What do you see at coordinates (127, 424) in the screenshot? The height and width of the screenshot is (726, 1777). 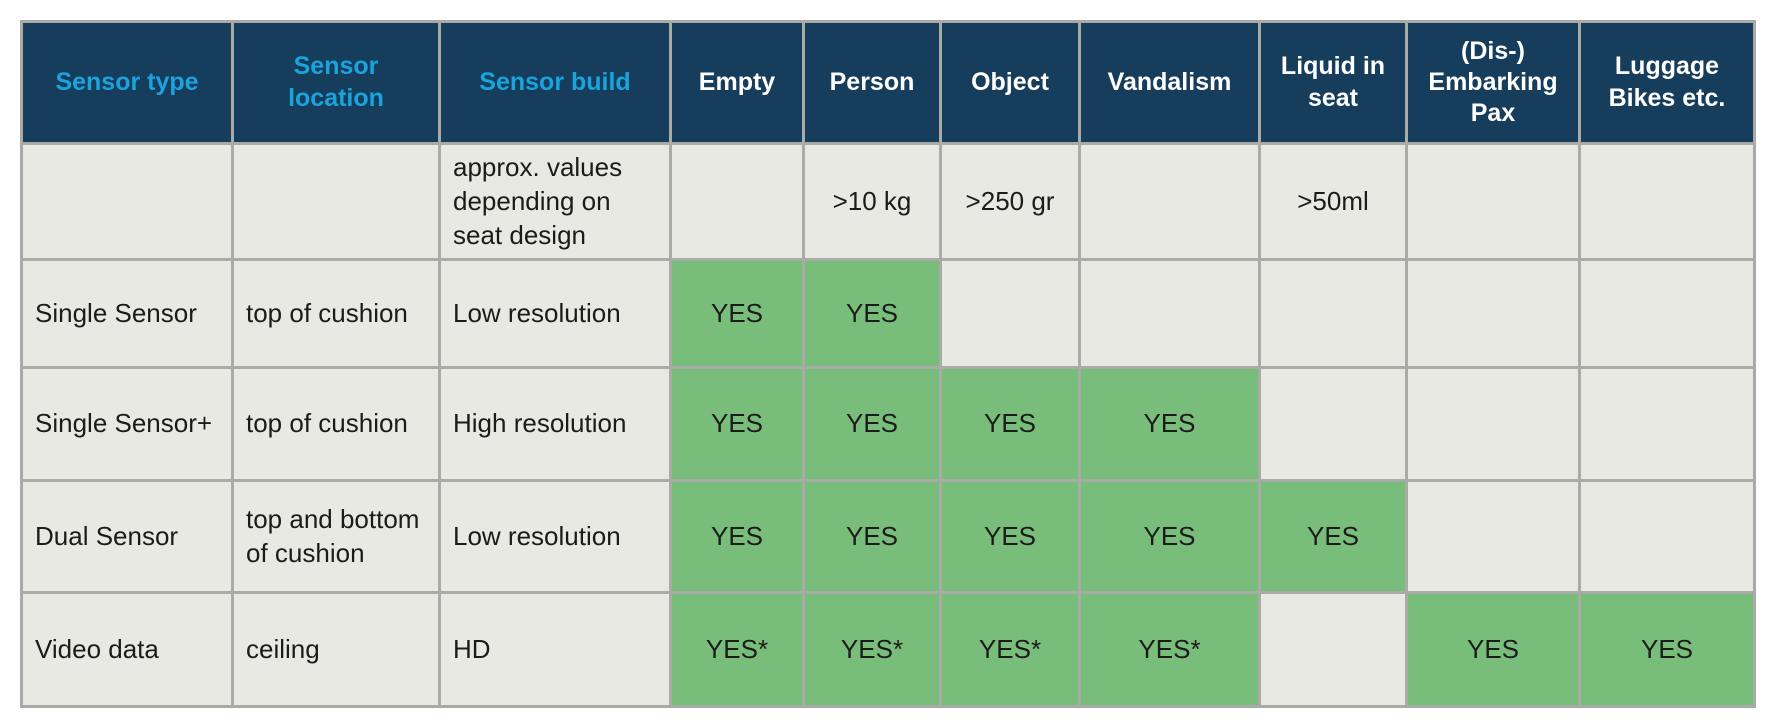 I see `table-cell: Single Sensor+` at bounding box center [127, 424].